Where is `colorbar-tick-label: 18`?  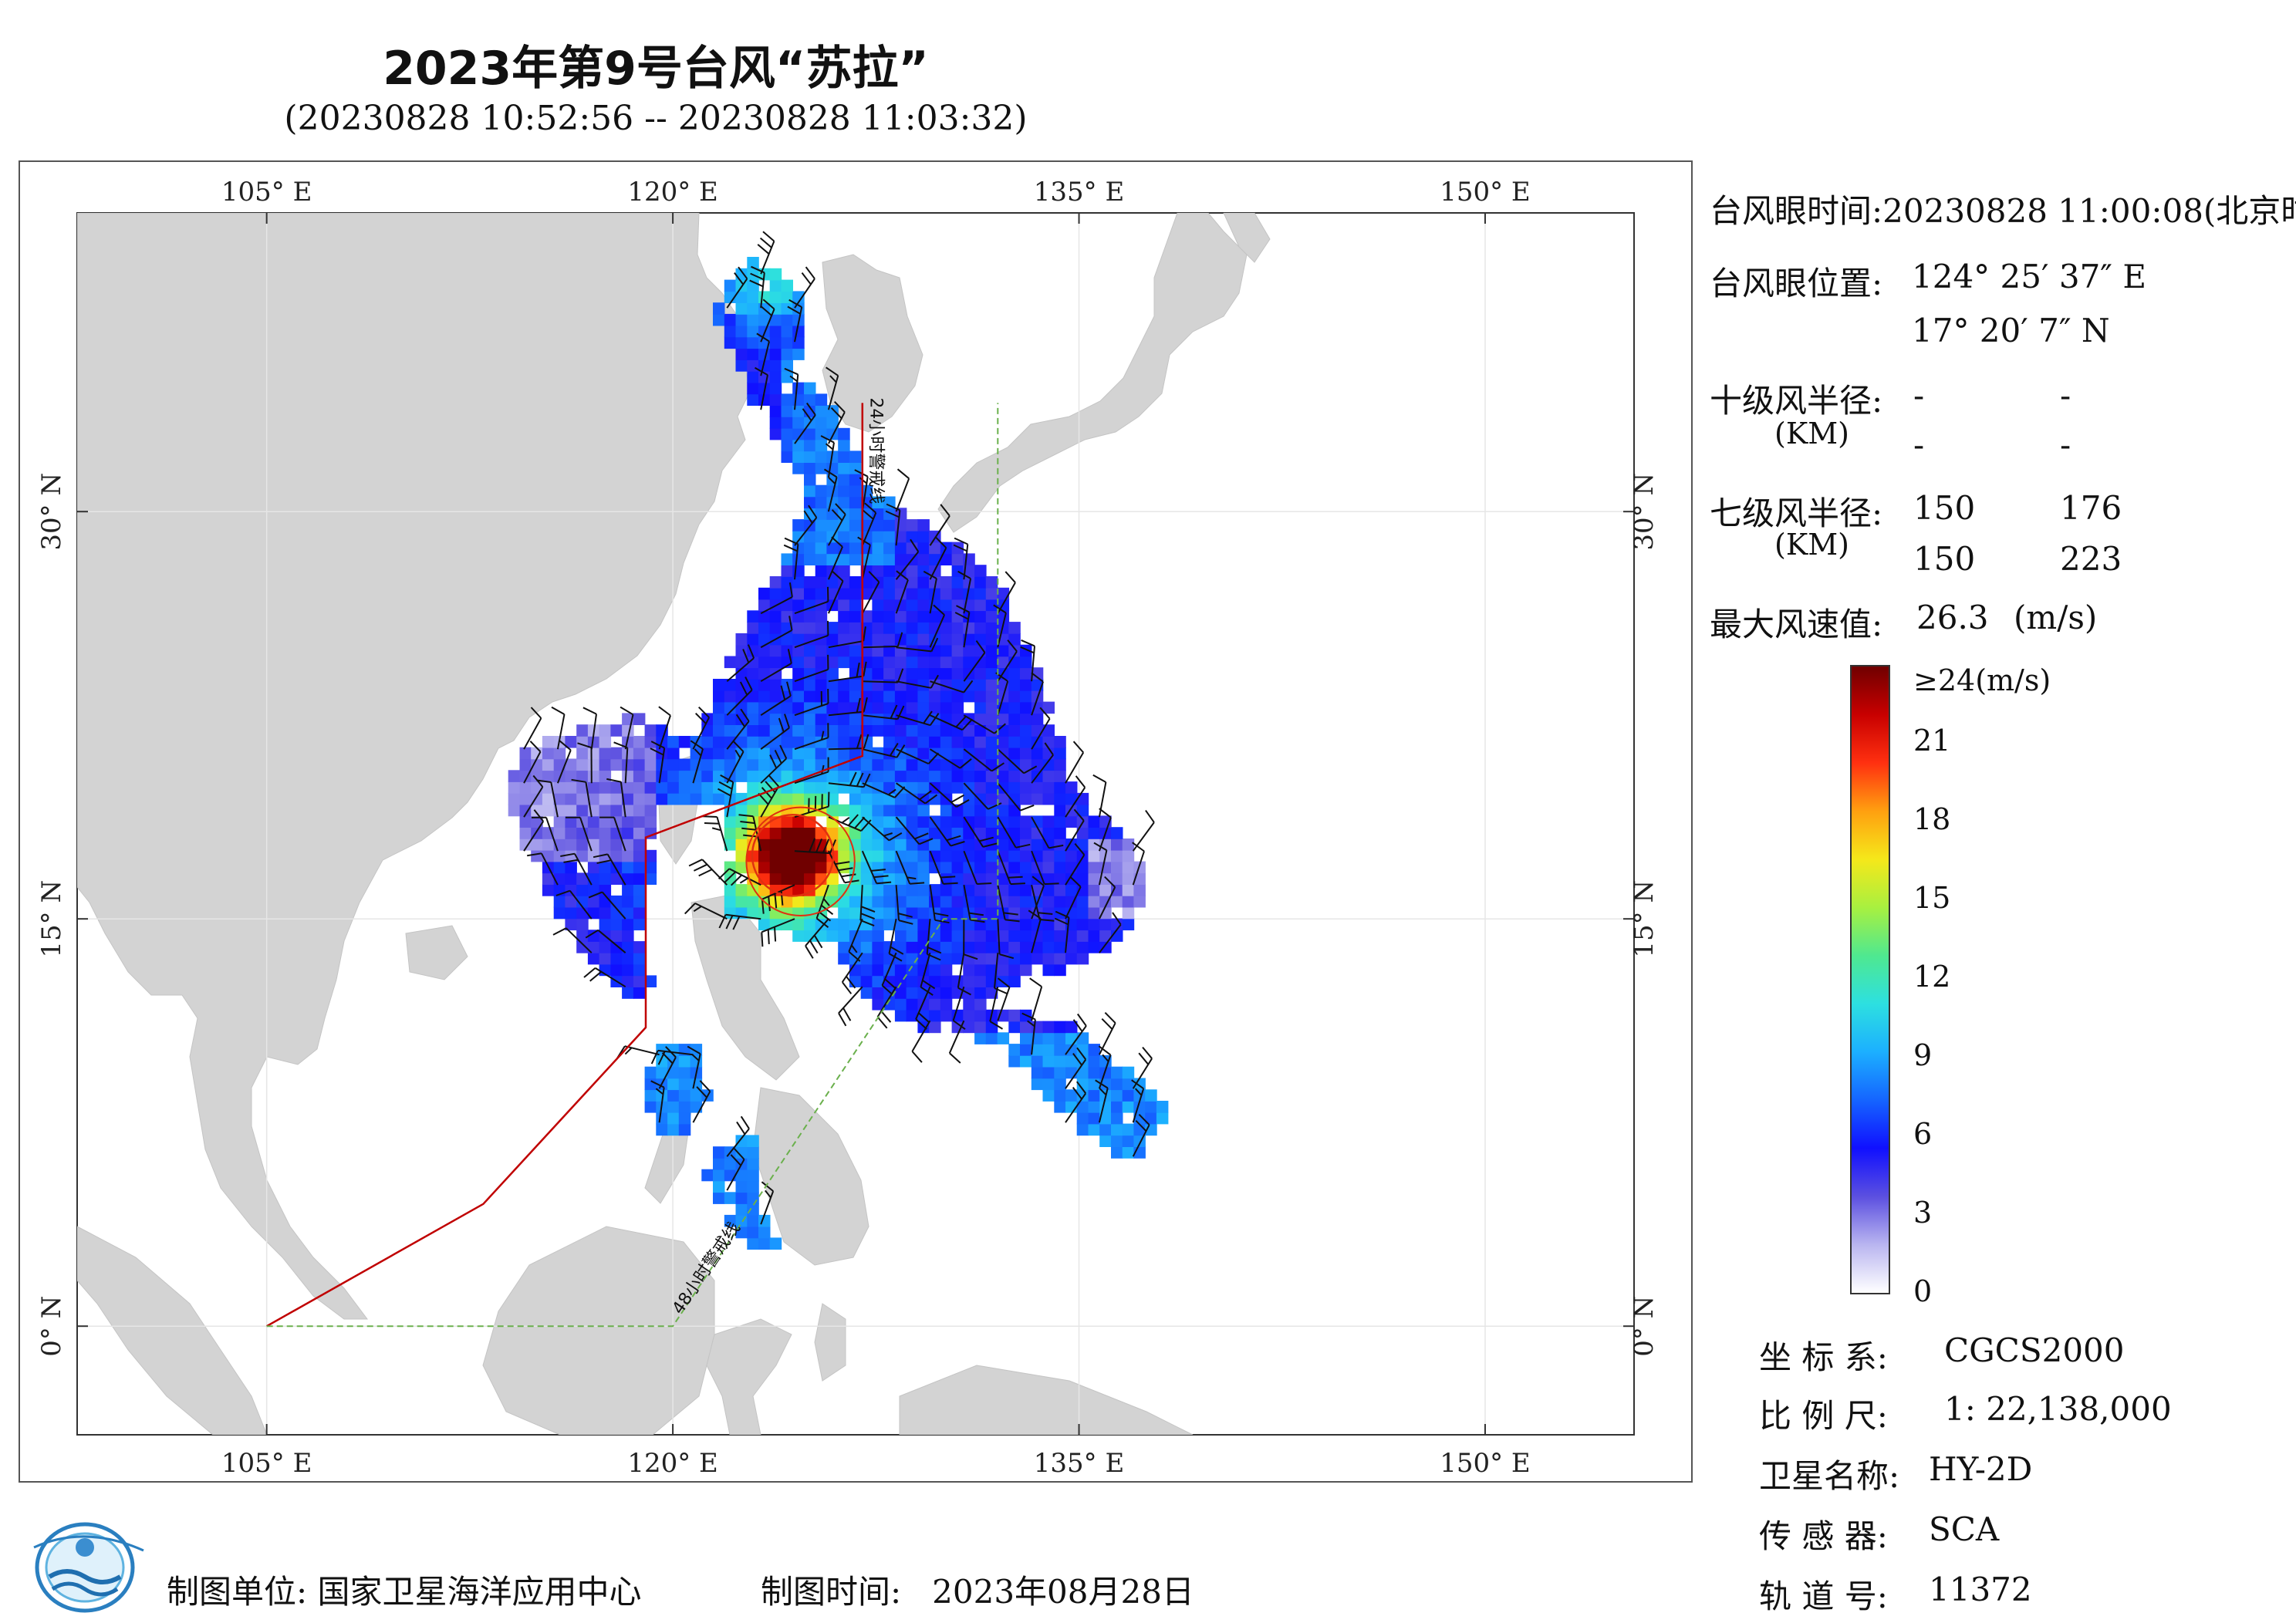
colorbar-tick-label: 18 is located at coordinates (1932, 819).